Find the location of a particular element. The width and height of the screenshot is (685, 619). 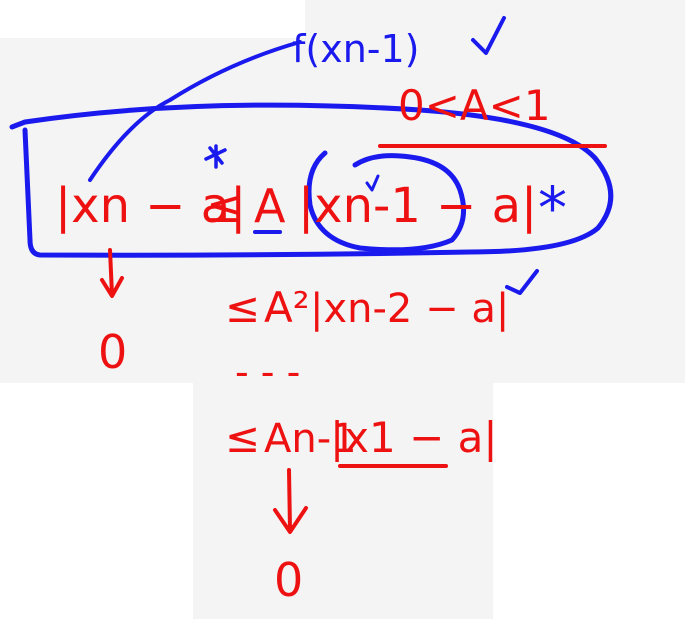

arrow-down-left is located at coordinates (112, 273).